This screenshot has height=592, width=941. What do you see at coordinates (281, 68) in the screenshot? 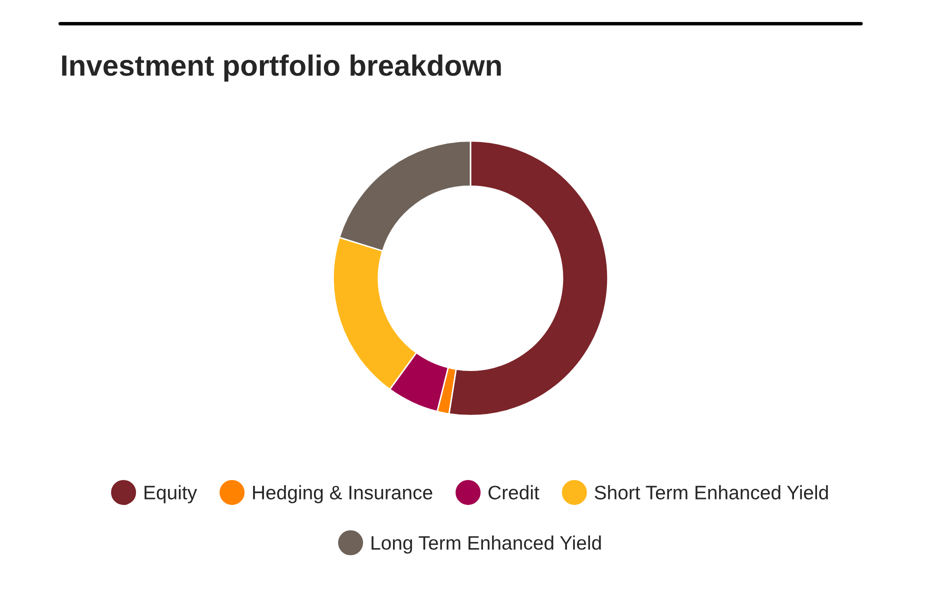
I see `chart-title: Investment portfolio breakdown` at bounding box center [281, 68].